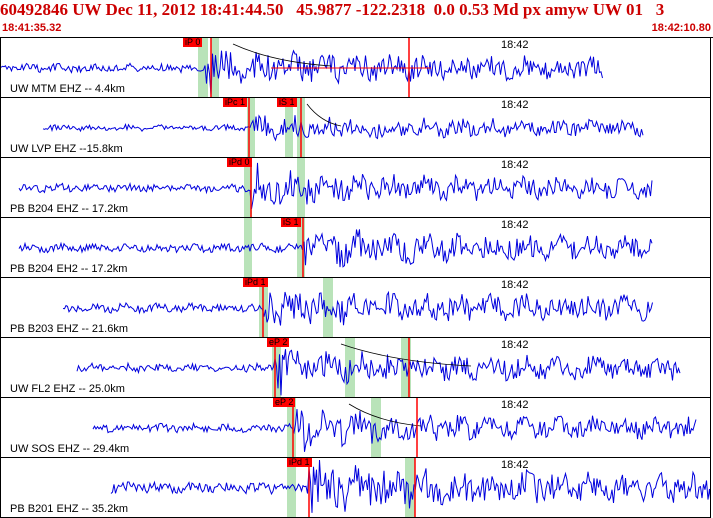 The width and height of the screenshot is (713, 518). I want to click on station-label: PB B204 EH2 -- 17.2km, so click(69, 269).